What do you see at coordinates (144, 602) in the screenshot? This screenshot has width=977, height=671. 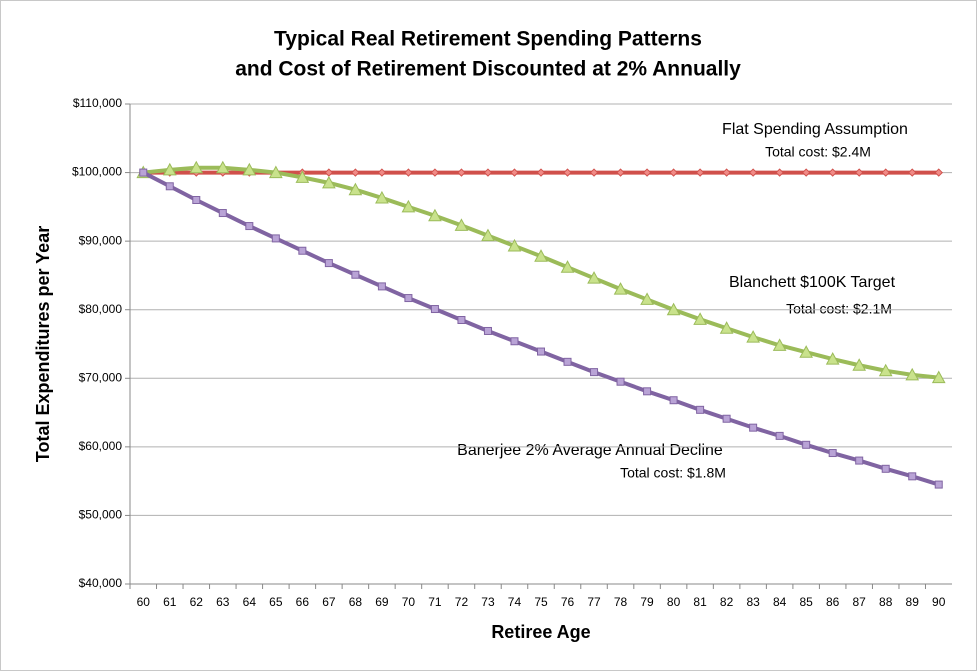 I see `x-tick-label: 60` at bounding box center [144, 602].